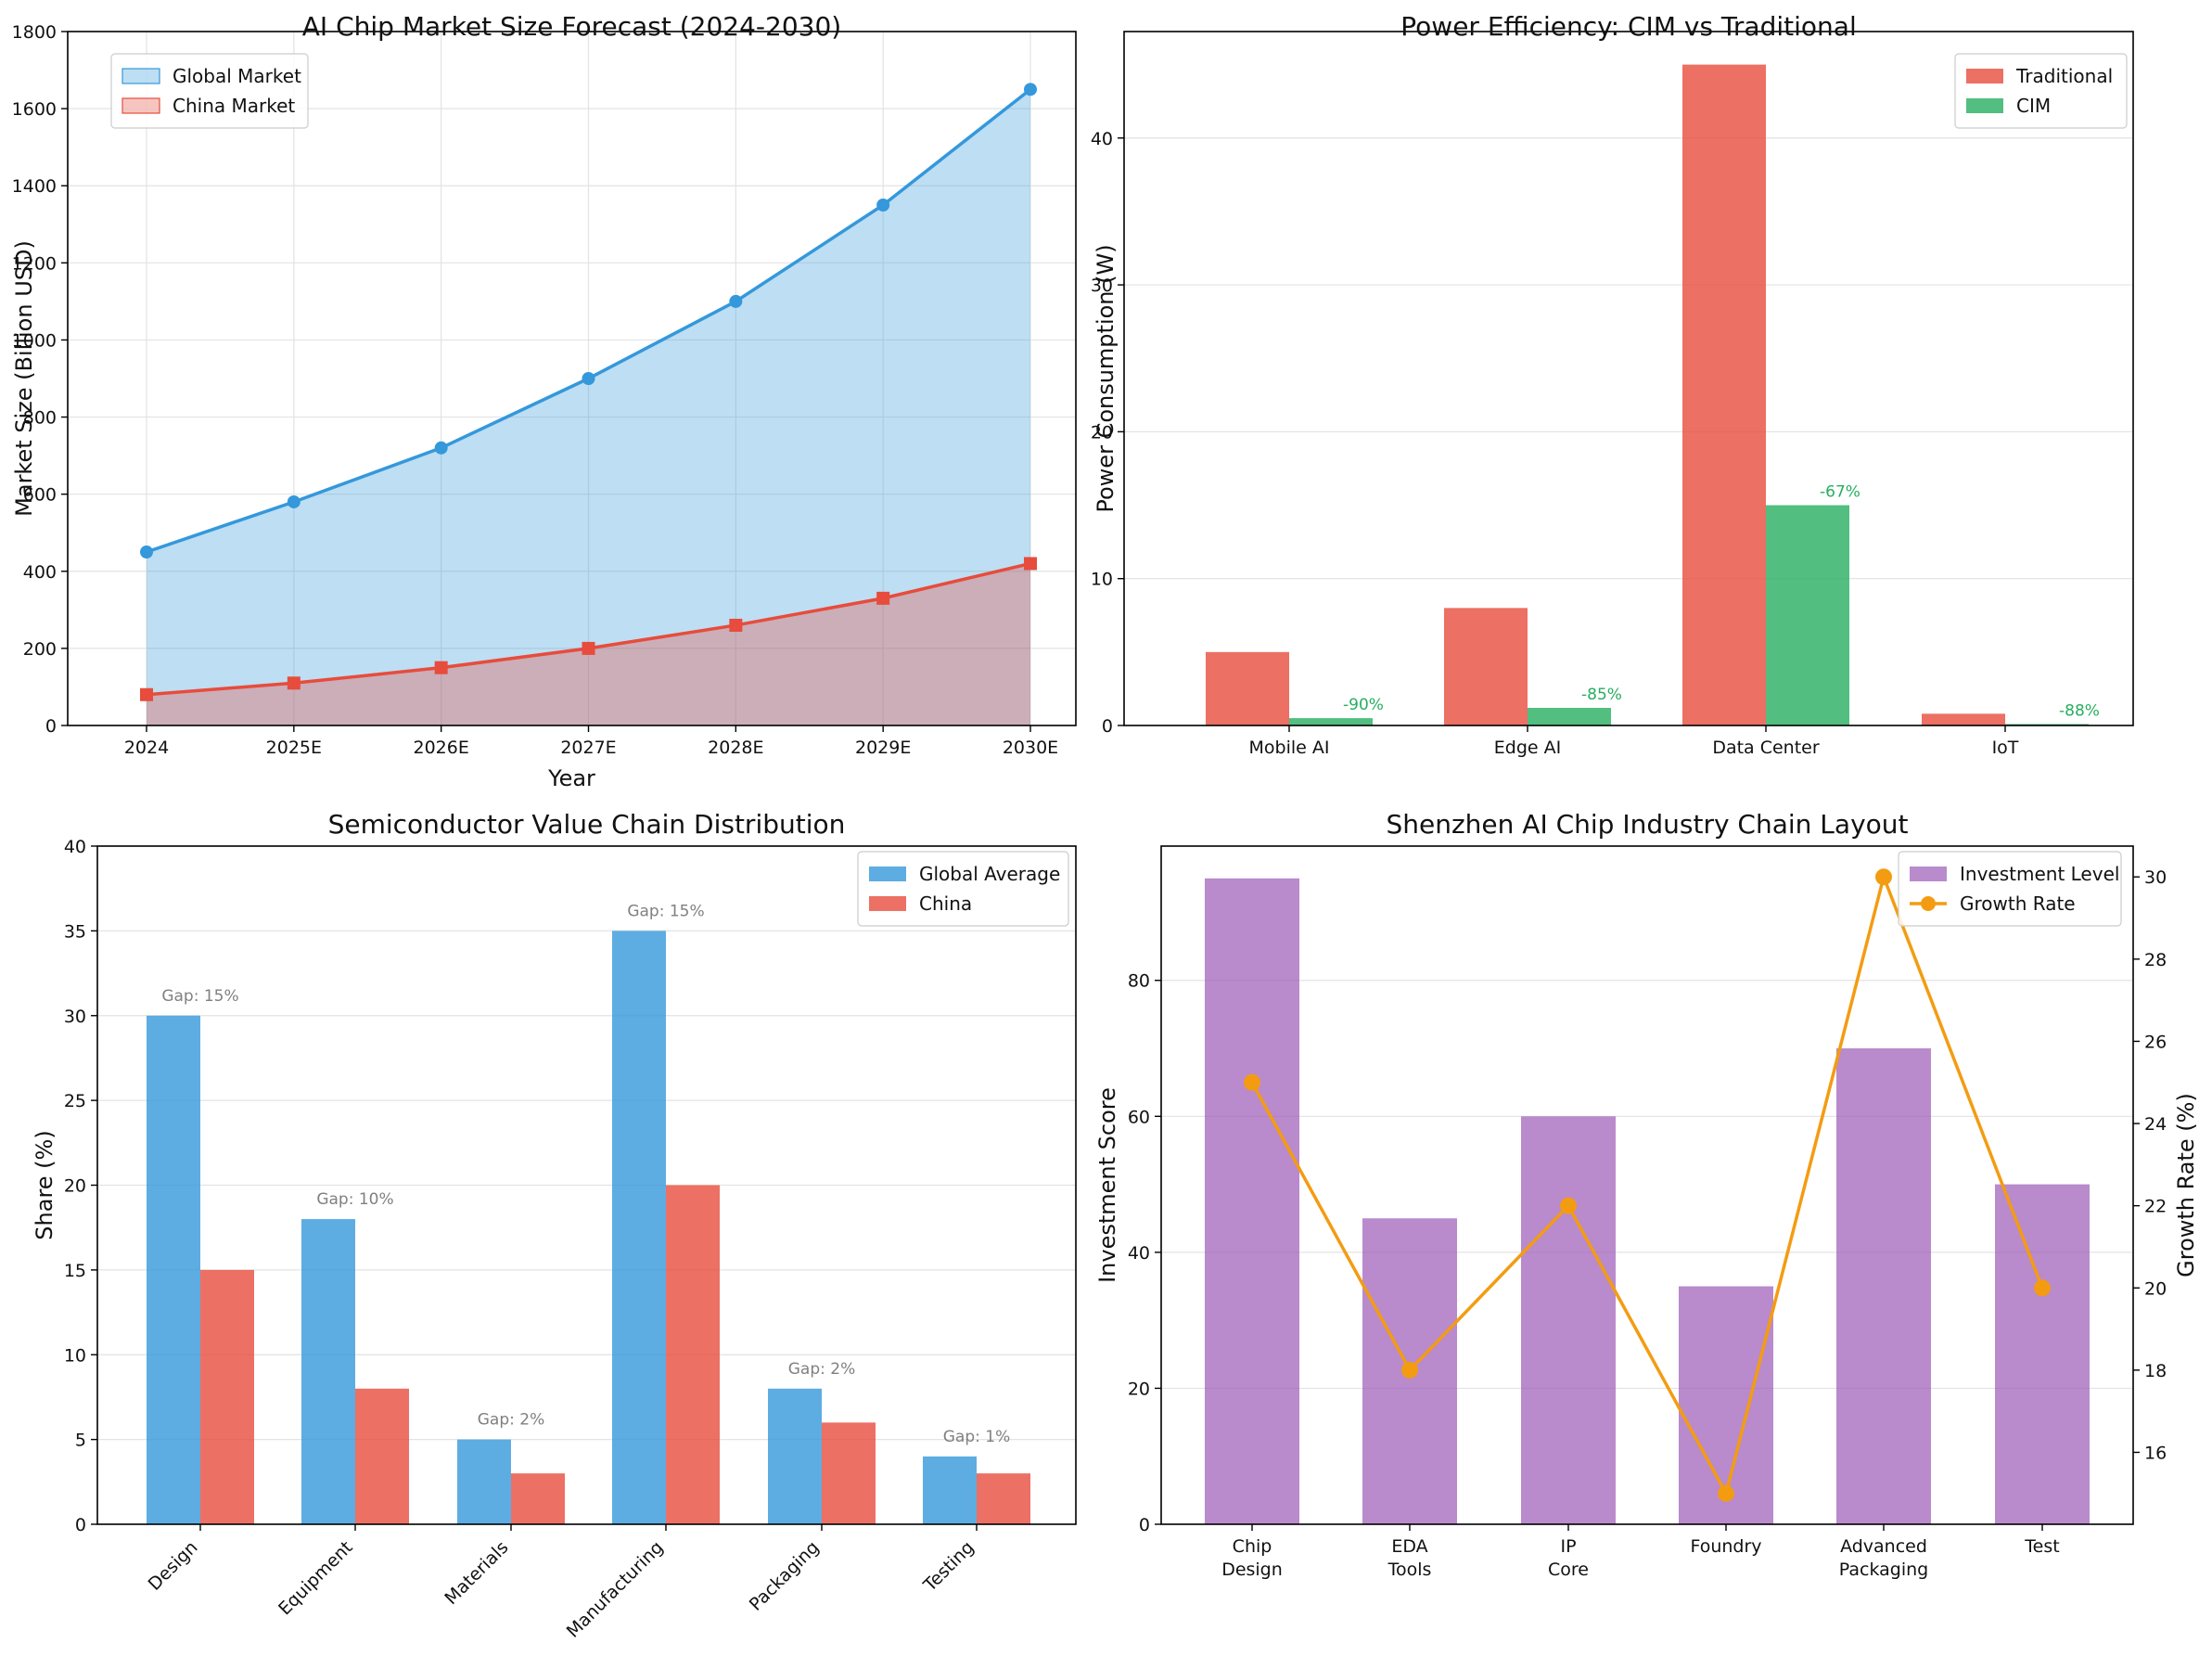 This screenshot has width=2212, height=1656. What do you see at coordinates (587, 824) in the screenshot?
I see `chart-title: Semiconductor Value Chain Distribution` at bounding box center [587, 824].